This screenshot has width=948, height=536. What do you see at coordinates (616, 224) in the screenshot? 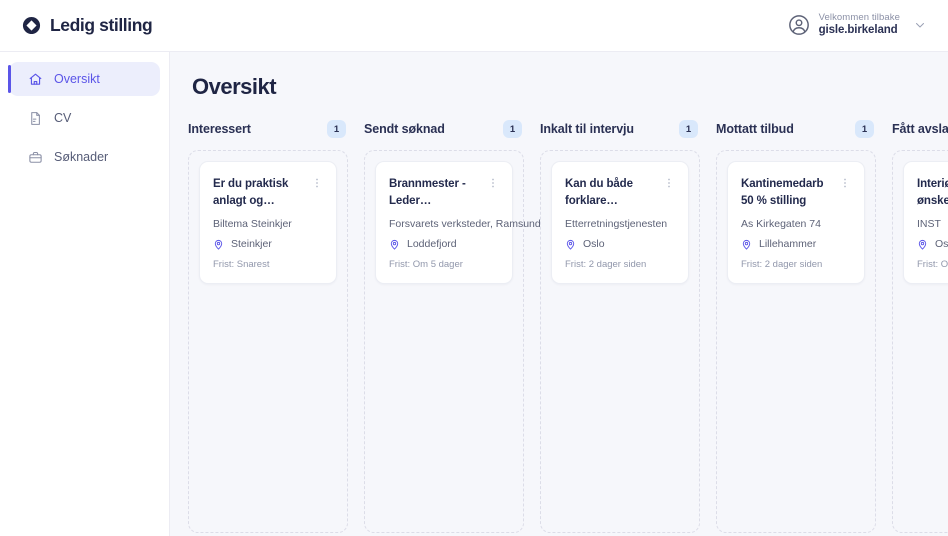
I see `card-company: Etterretningstjenesten` at bounding box center [616, 224].